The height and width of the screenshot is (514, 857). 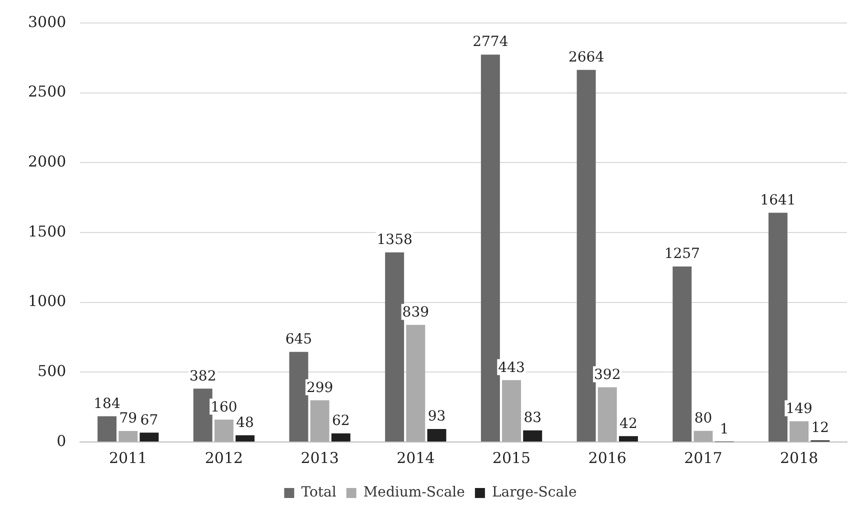 I want to click on data-label: 299, so click(x=320, y=388).